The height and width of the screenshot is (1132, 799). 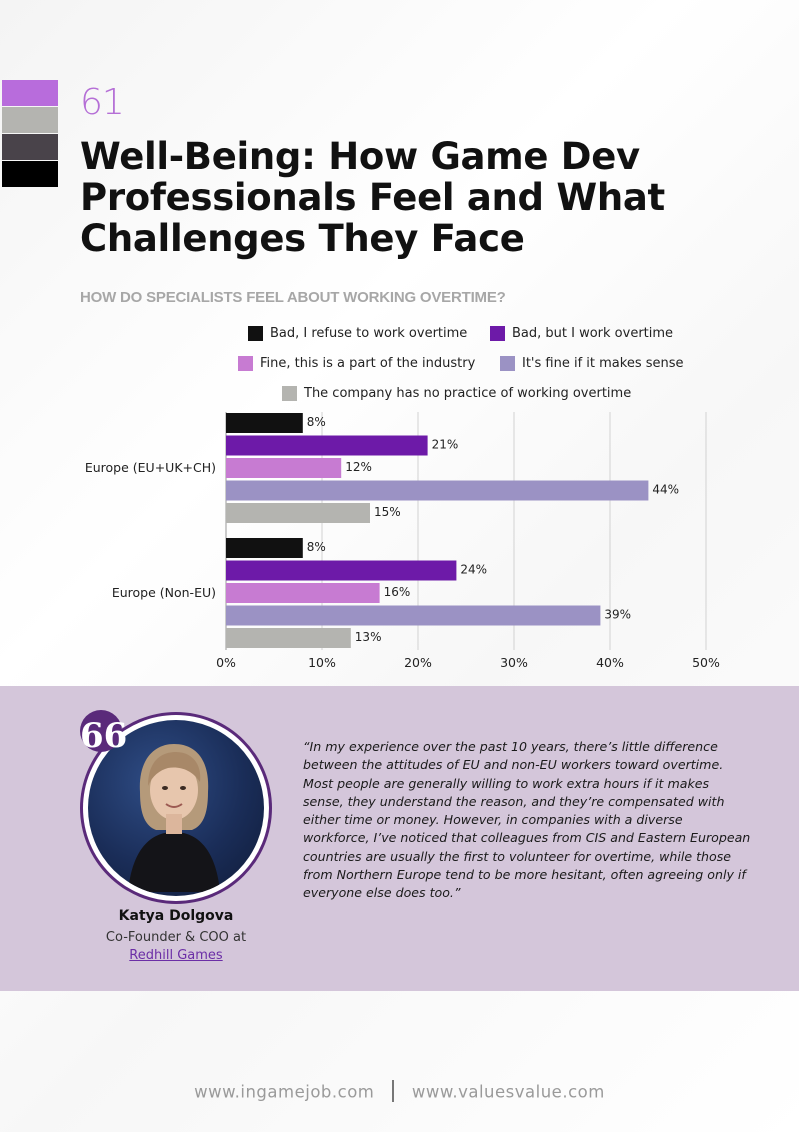 What do you see at coordinates (603, 363) in the screenshot?
I see `legend-label: It's fine if it makes sense` at bounding box center [603, 363].